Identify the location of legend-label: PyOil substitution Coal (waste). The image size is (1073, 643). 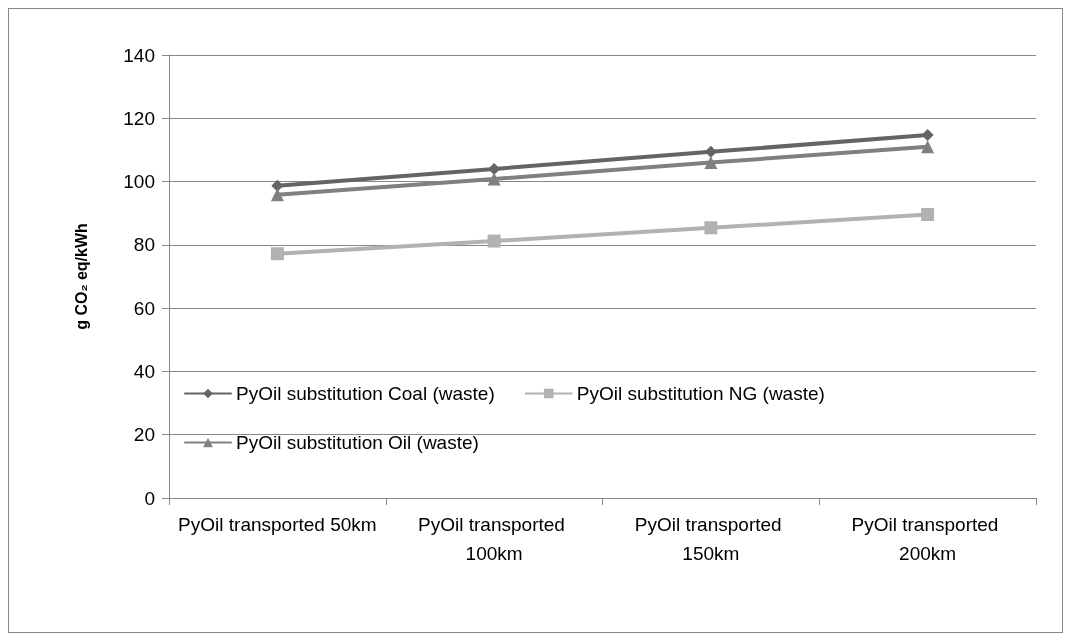
(365, 393).